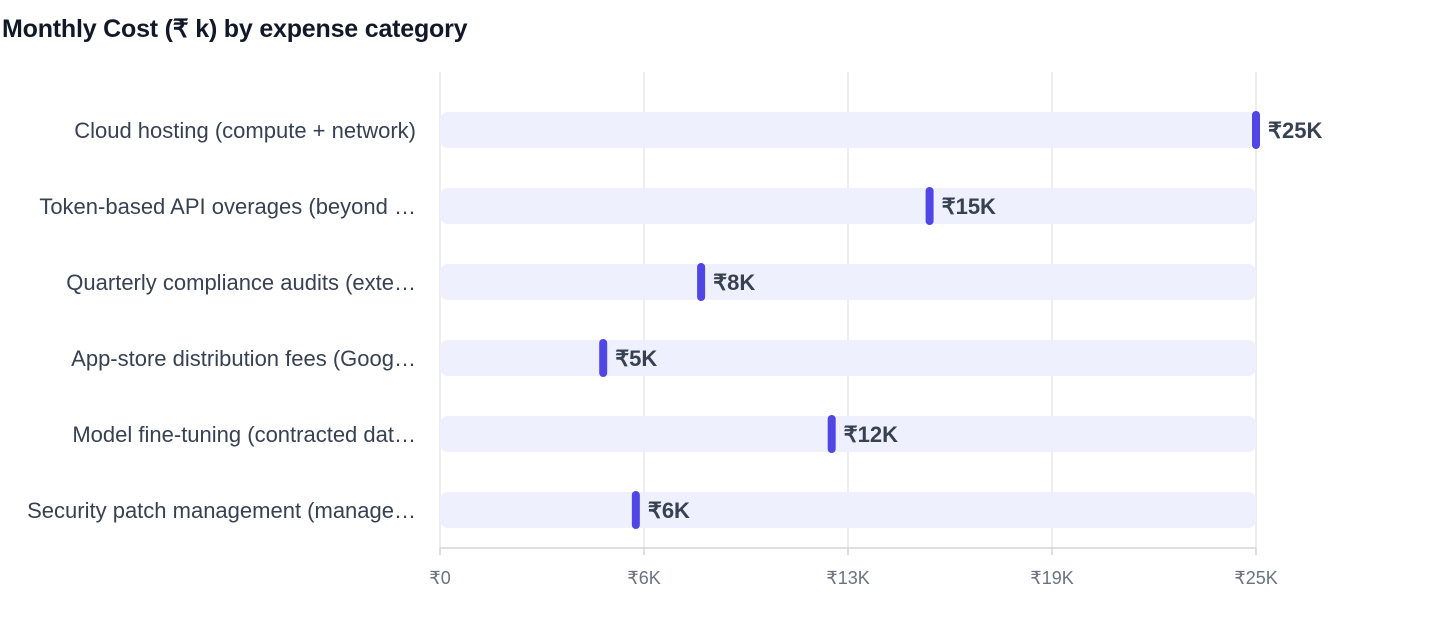  I want to click on value-label: ₹15K, so click(969, 206).